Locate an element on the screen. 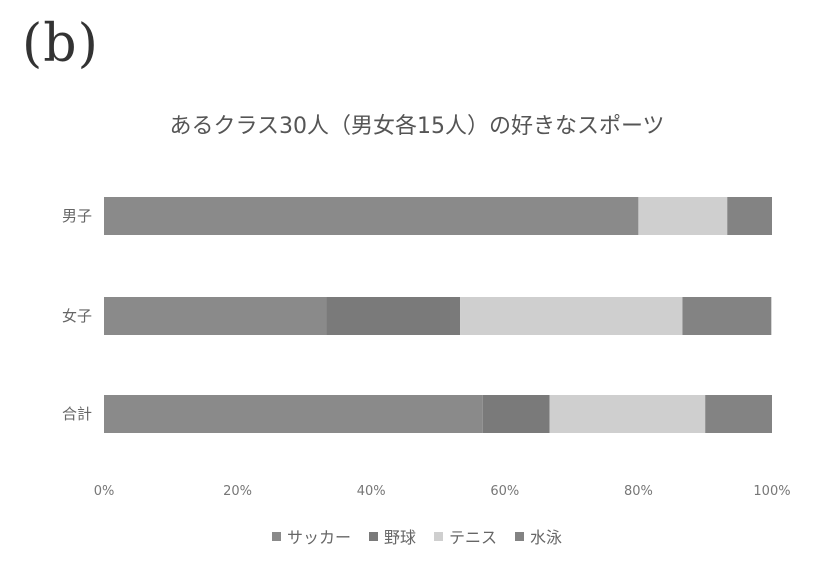 This screenshot has height=569, width=834. chart-title: あるクラス30人（男女各15人）の好きなスポーツ is located at coordinates (417, 126).